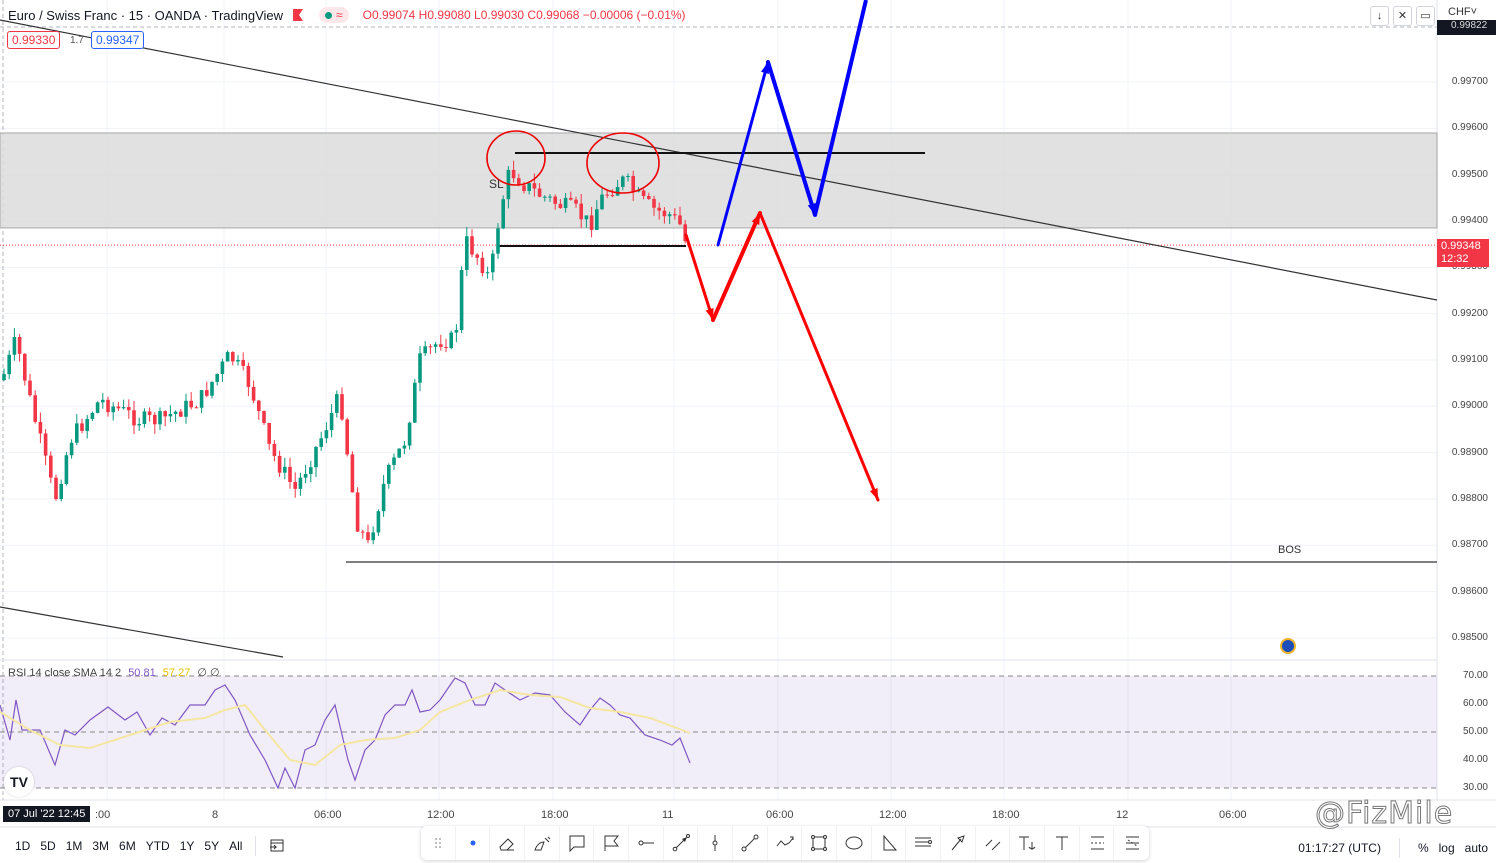 The width and height of the screenshot is (1496, 863). I want to click on trend-arrow-icon, so click(681, 843).